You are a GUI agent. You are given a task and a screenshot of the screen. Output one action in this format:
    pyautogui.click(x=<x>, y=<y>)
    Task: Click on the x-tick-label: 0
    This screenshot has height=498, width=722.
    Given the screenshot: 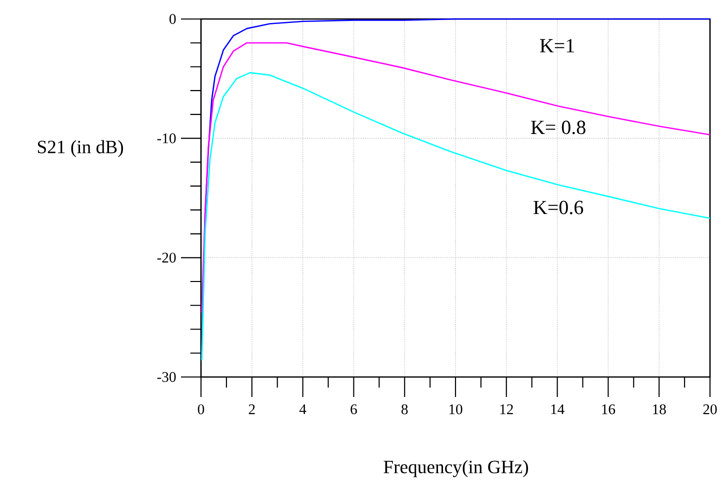 What is the action you would take?
    pyautogui.click(x=201, y=409)
    